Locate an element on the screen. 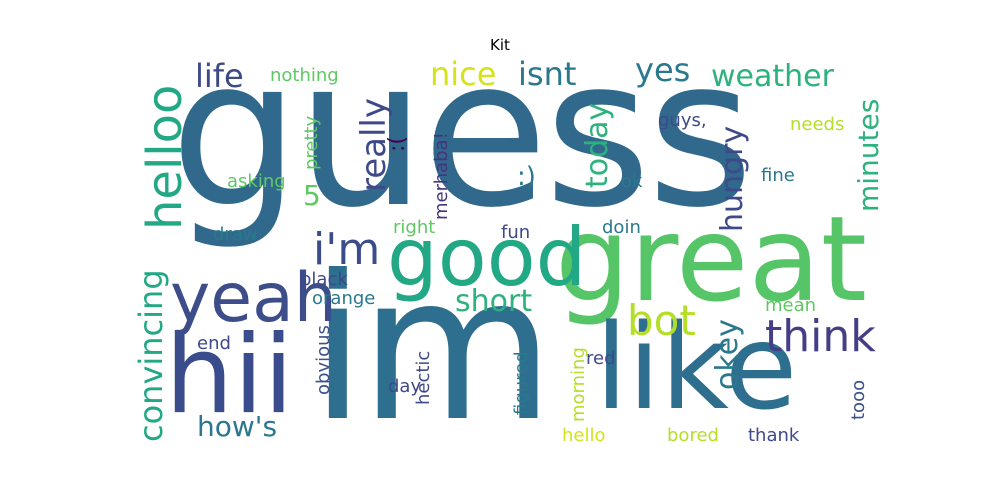 The image size is (1000, 500). word-great: great is located at coordinates (711, 259).